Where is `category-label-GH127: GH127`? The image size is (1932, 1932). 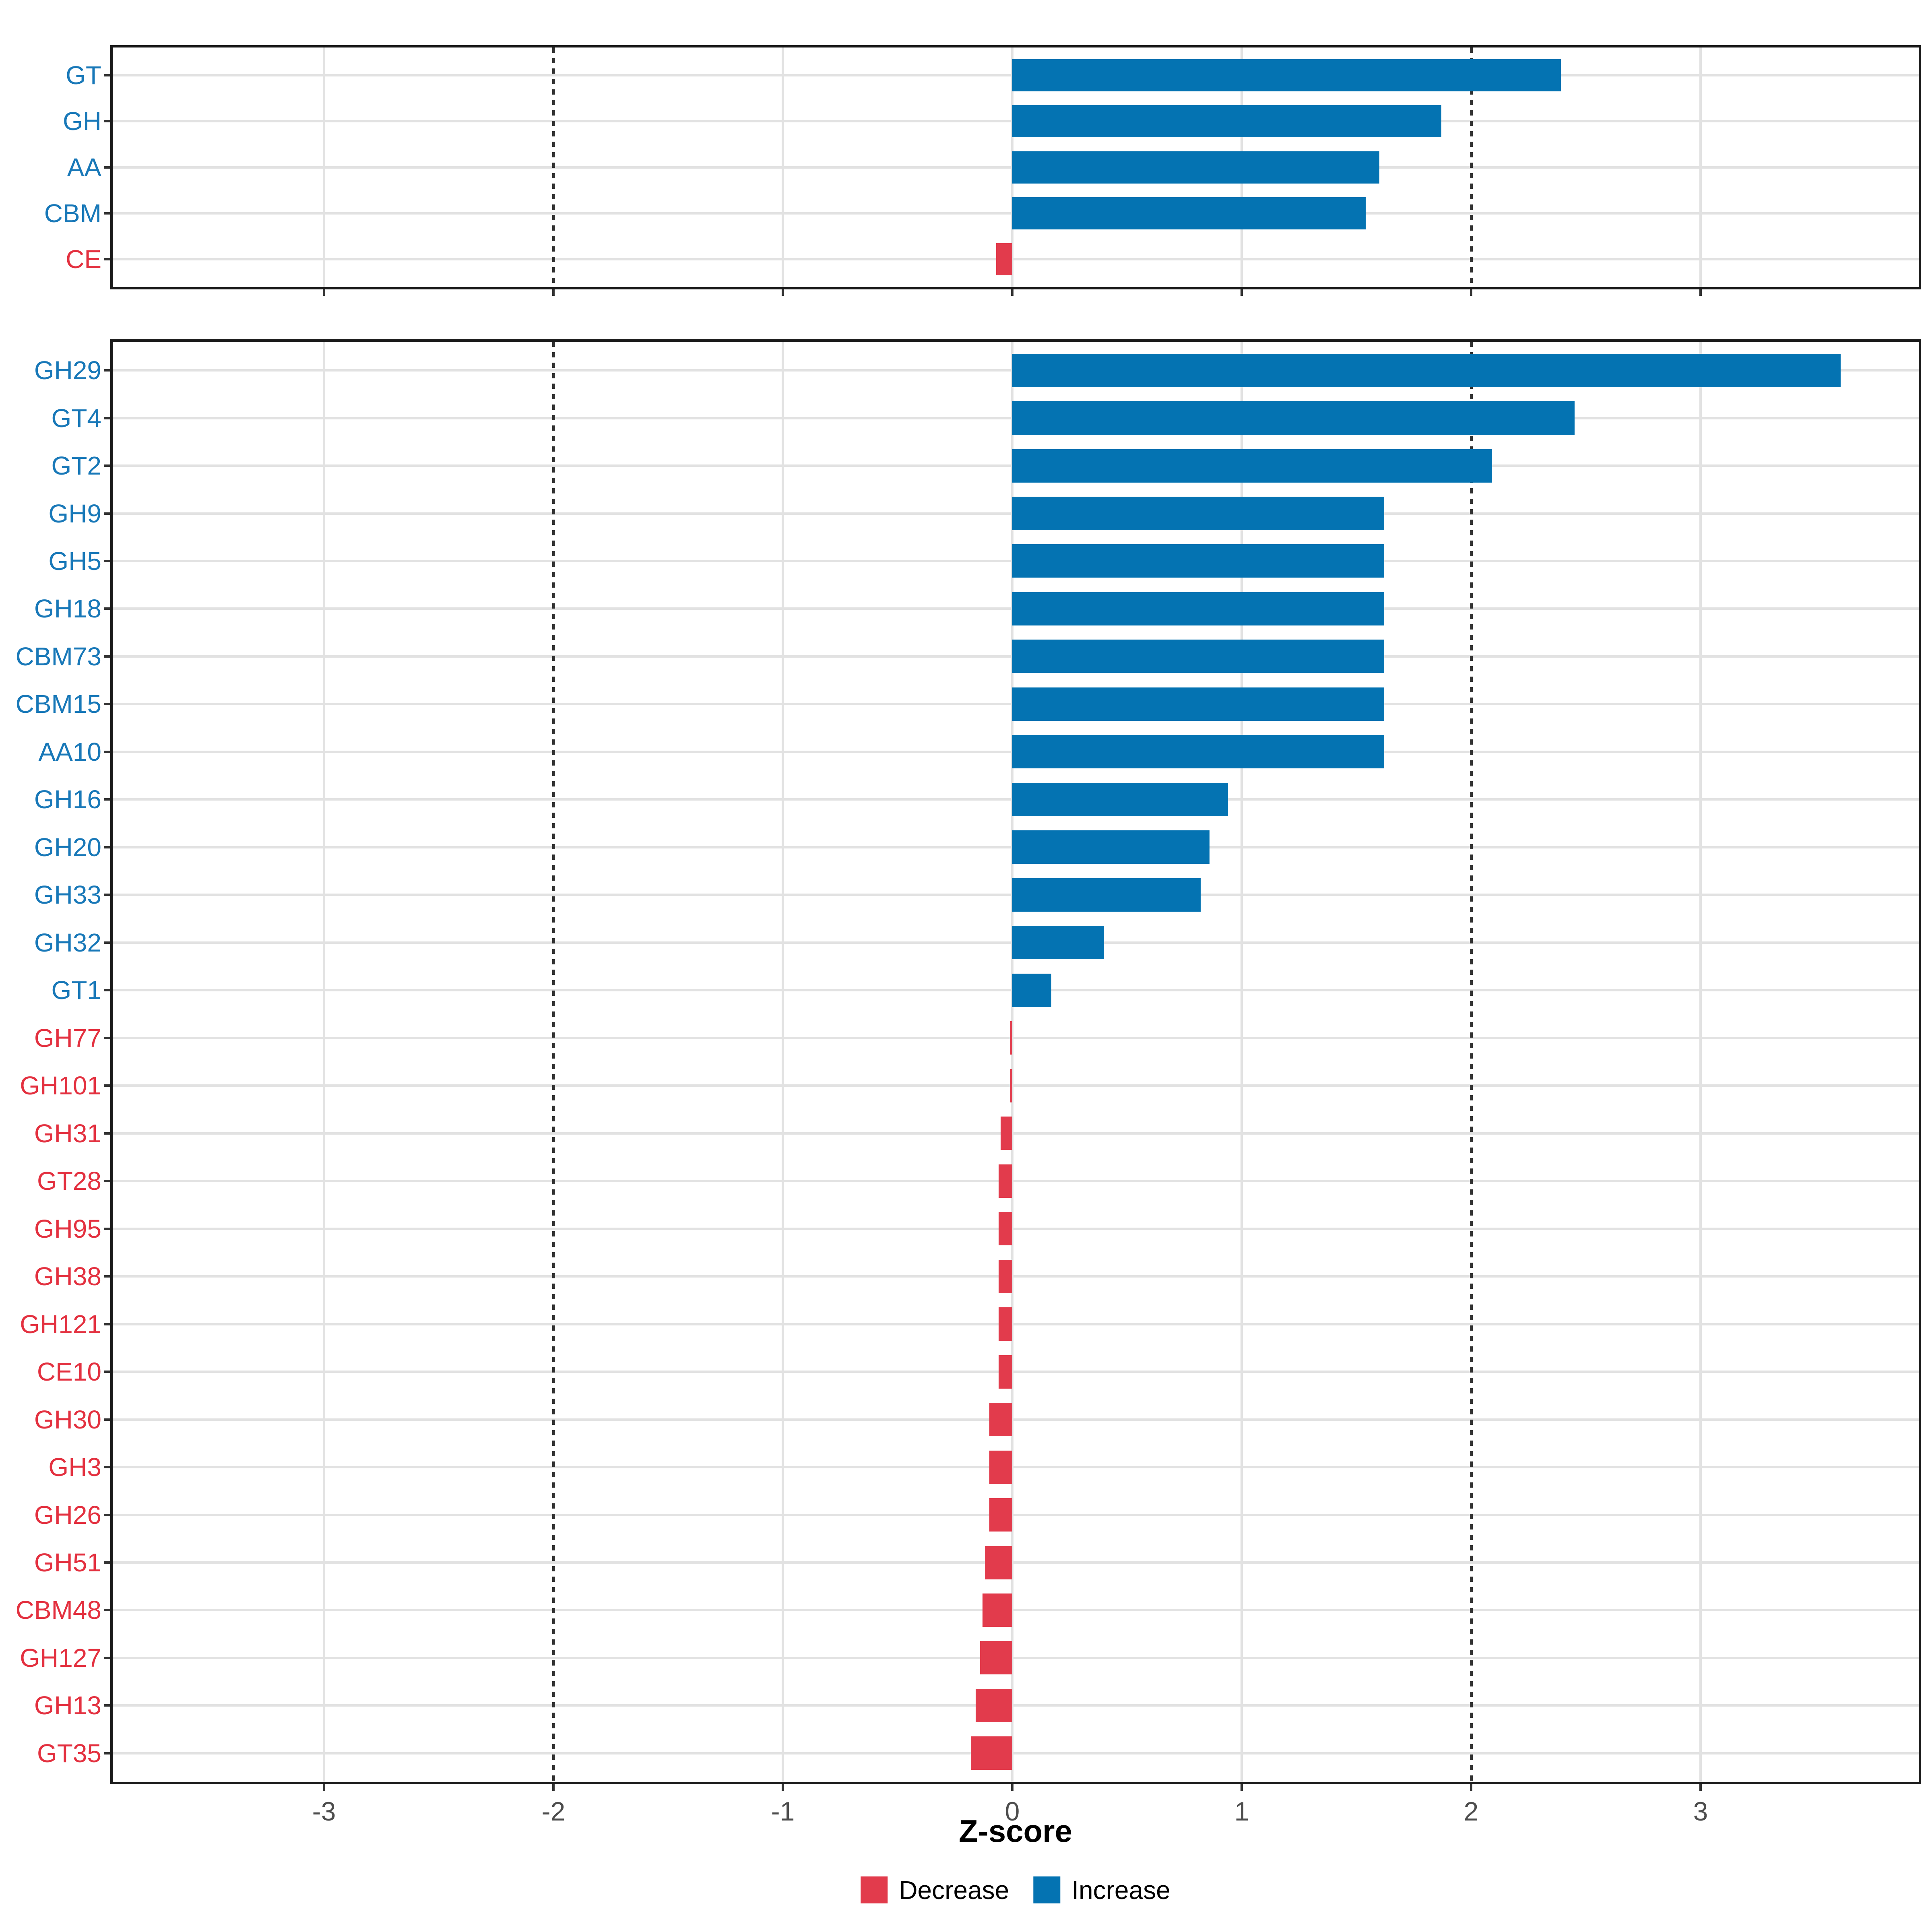
category-label-GH127: GH127 is located at coordinates (60, 1657).